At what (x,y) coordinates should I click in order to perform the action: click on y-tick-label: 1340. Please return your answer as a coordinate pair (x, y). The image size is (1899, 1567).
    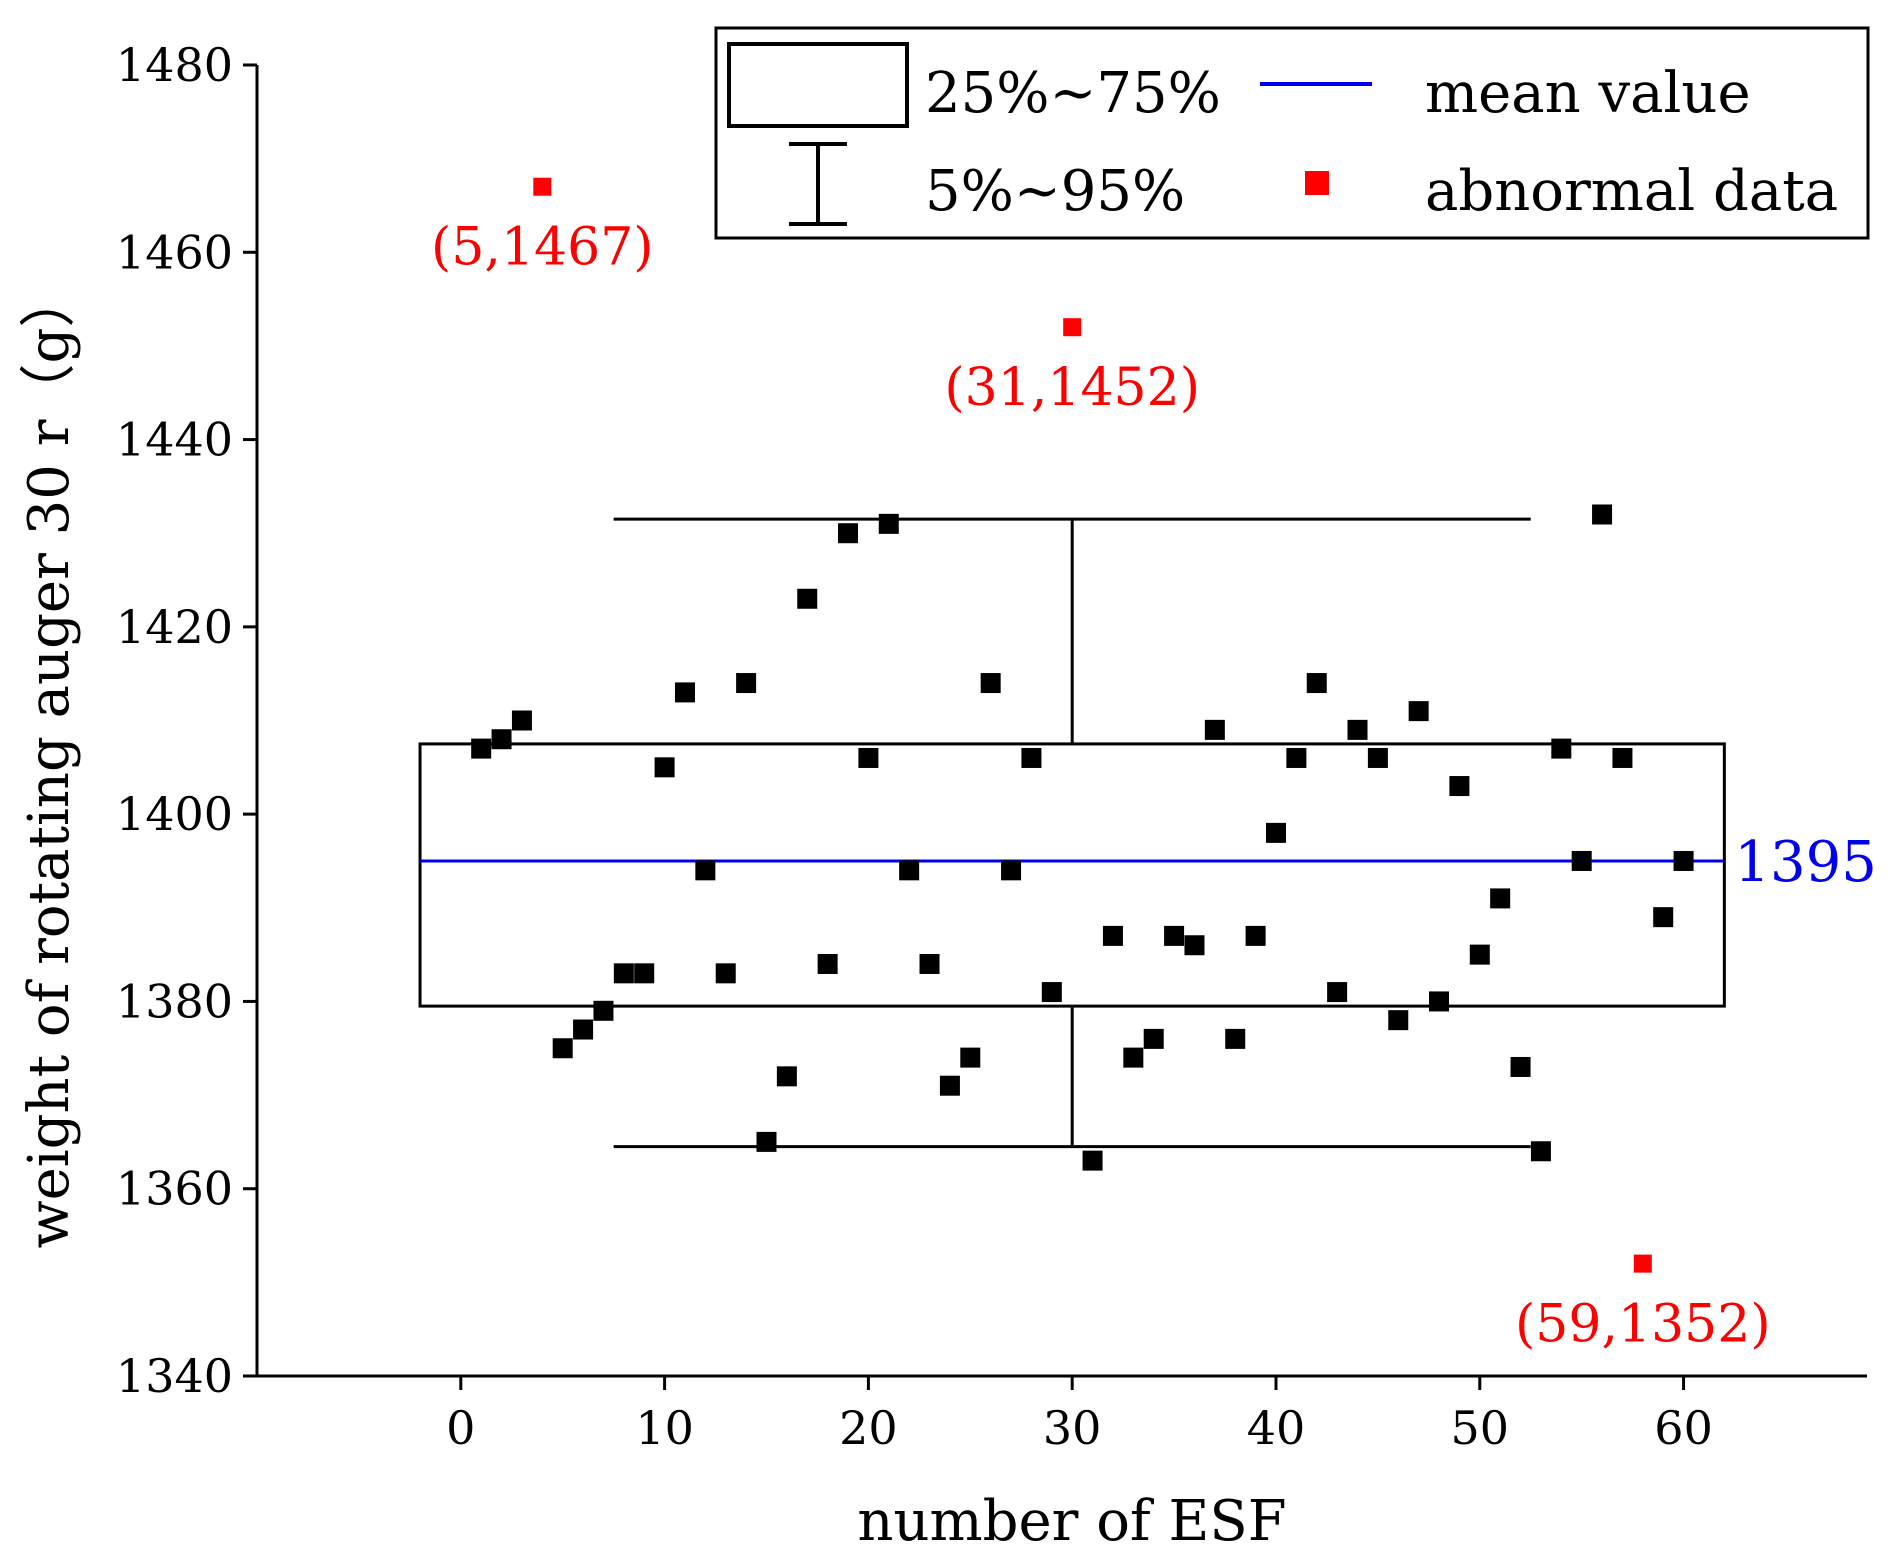
    Looking at the image, I should click on (174, 1376).